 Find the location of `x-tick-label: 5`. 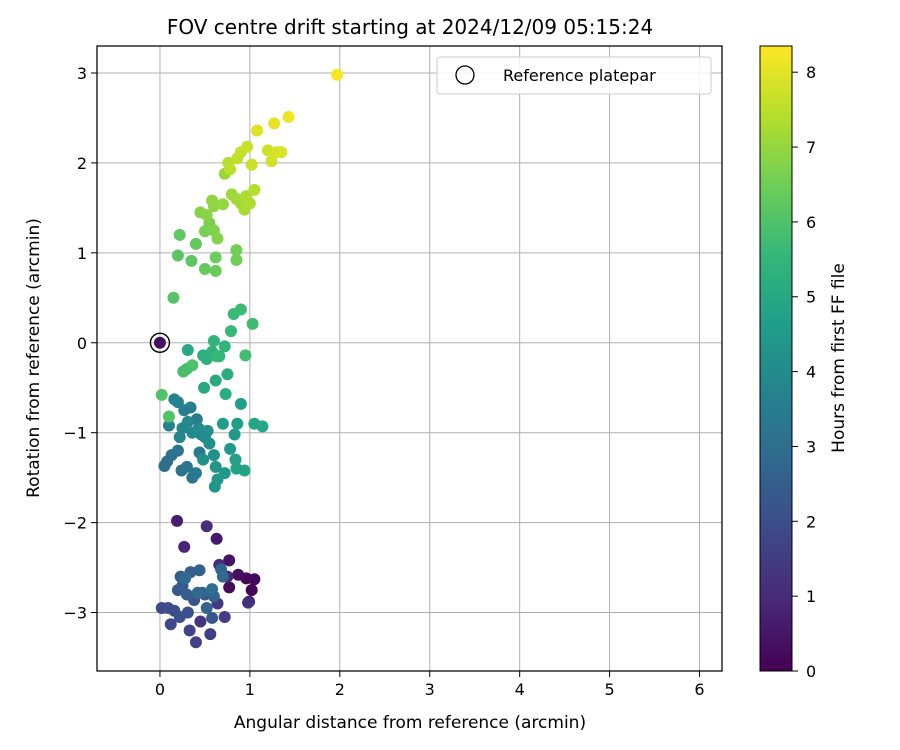

x-tick-label: 5 is located at coordinates (609, 689).